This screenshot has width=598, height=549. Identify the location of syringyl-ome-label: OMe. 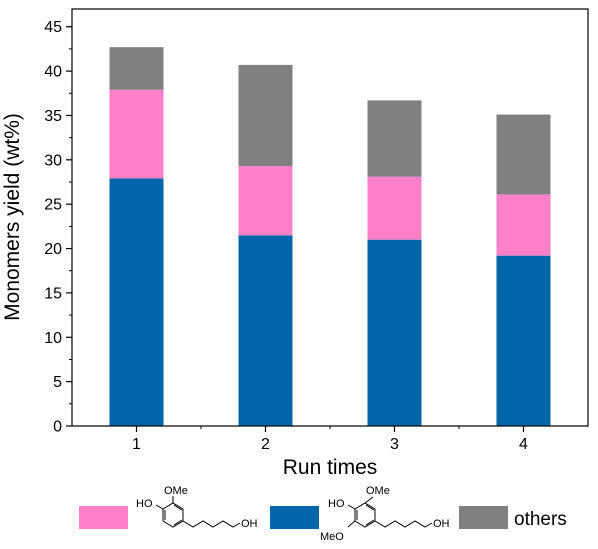
(378, 491).